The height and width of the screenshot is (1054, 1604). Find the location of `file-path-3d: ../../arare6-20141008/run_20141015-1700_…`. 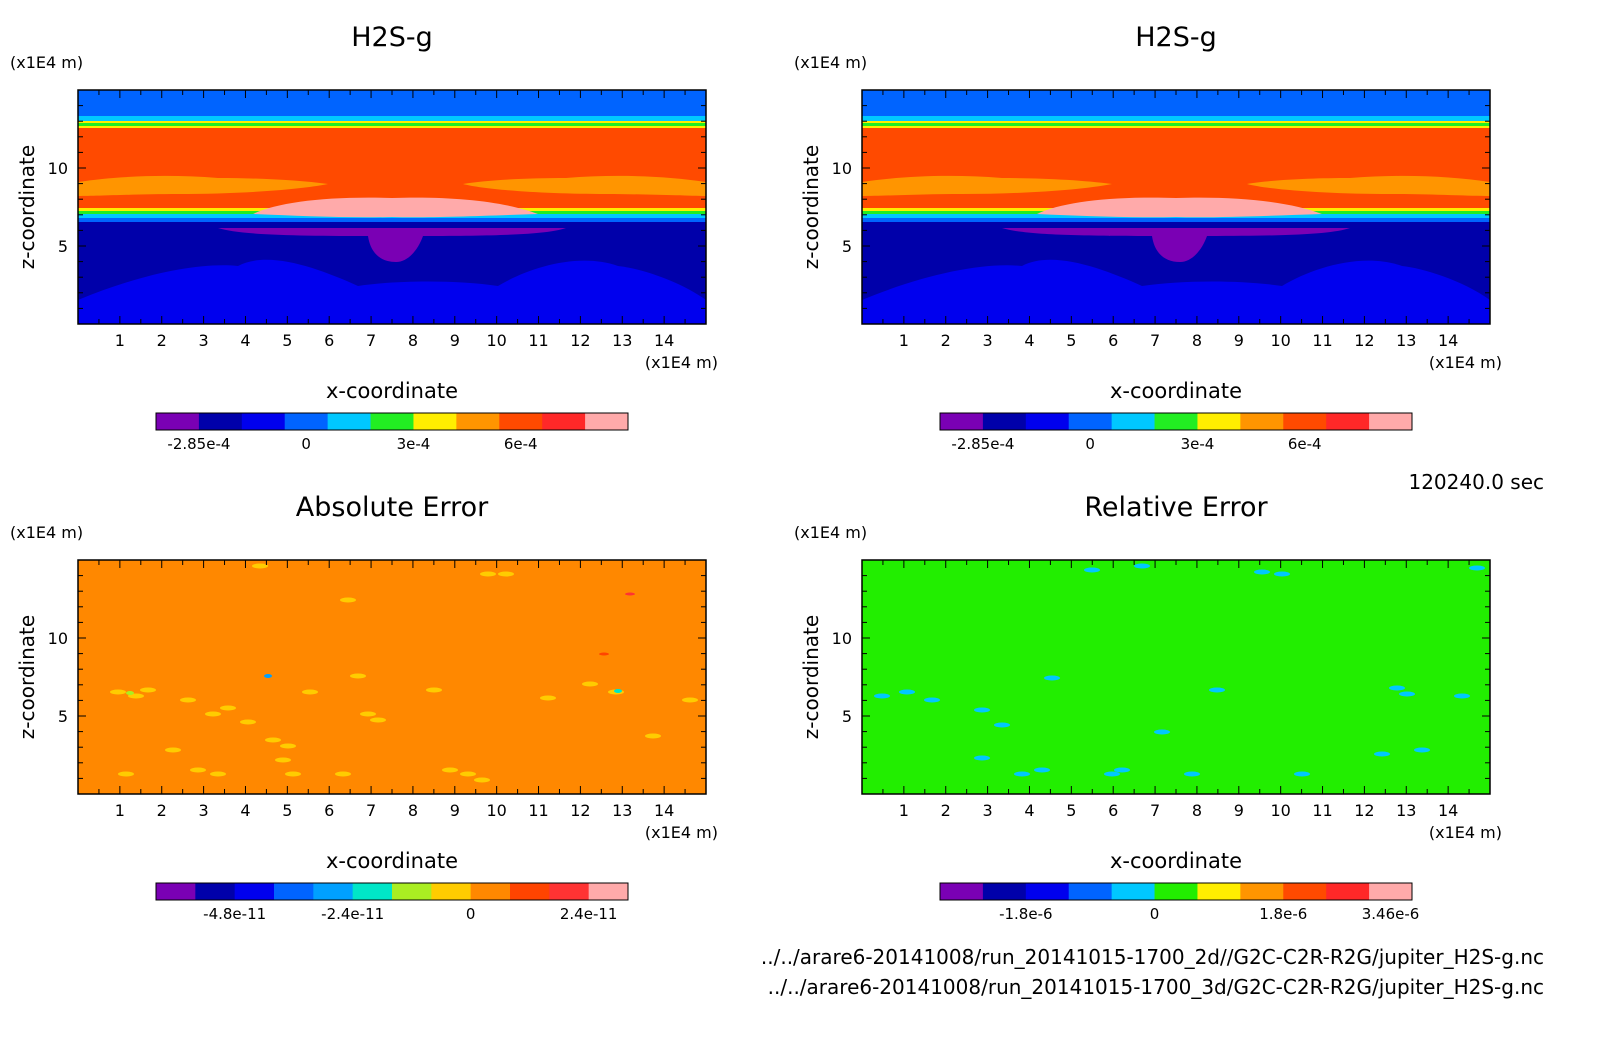

file-path-3d: ../../arare6-20141008/run_20141015-1700_… is located at coordinates (1155, 987).